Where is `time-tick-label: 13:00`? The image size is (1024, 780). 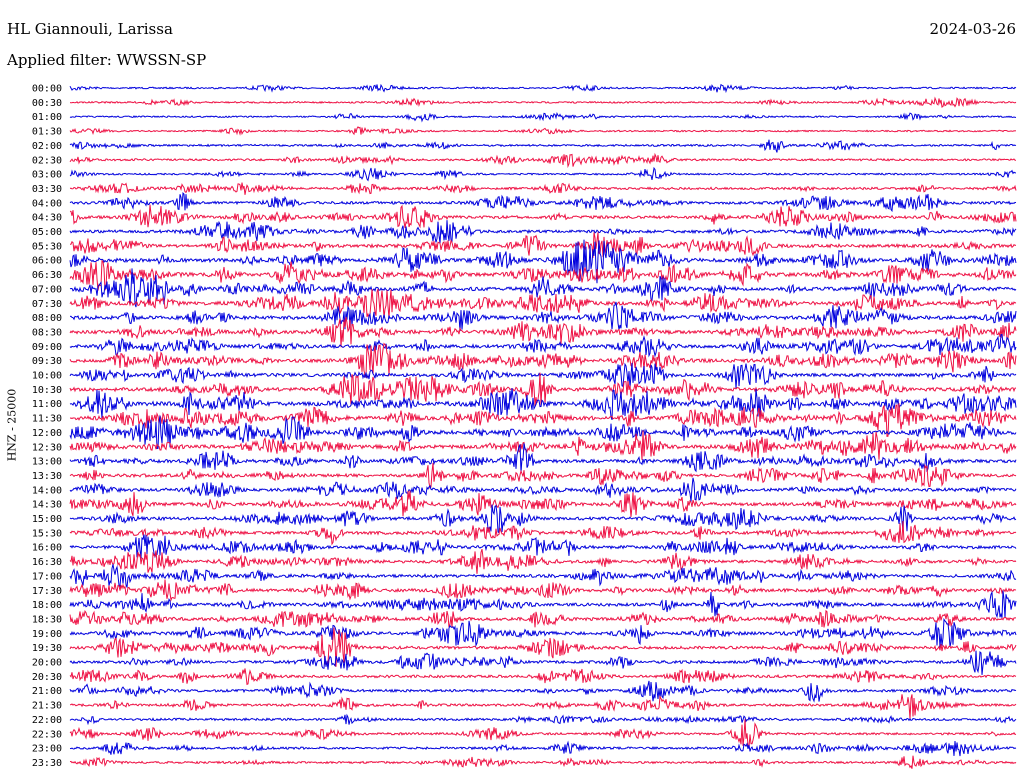 time-tick-label: 13:00 is located at coordinates (47, 462).